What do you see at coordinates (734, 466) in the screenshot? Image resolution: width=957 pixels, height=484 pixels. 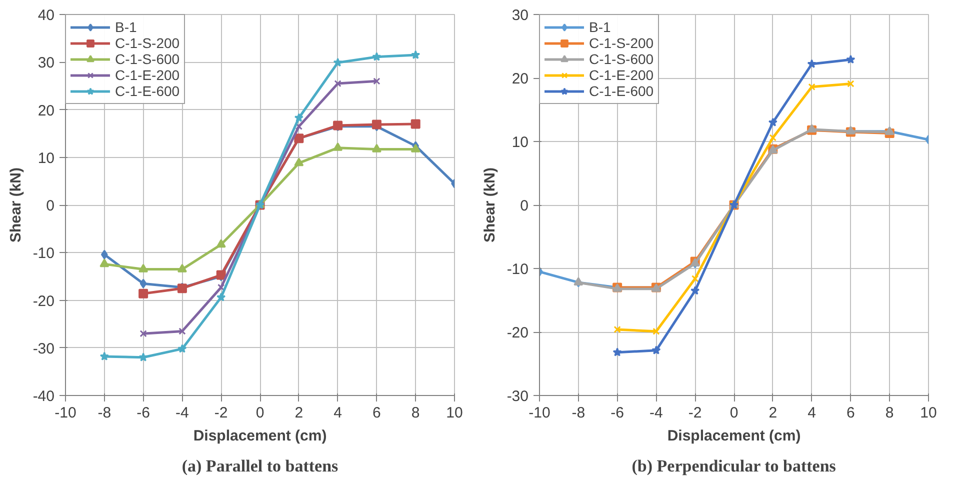 I see `text: (b) Perpendicular to battens` at bounding box center [734, 466].